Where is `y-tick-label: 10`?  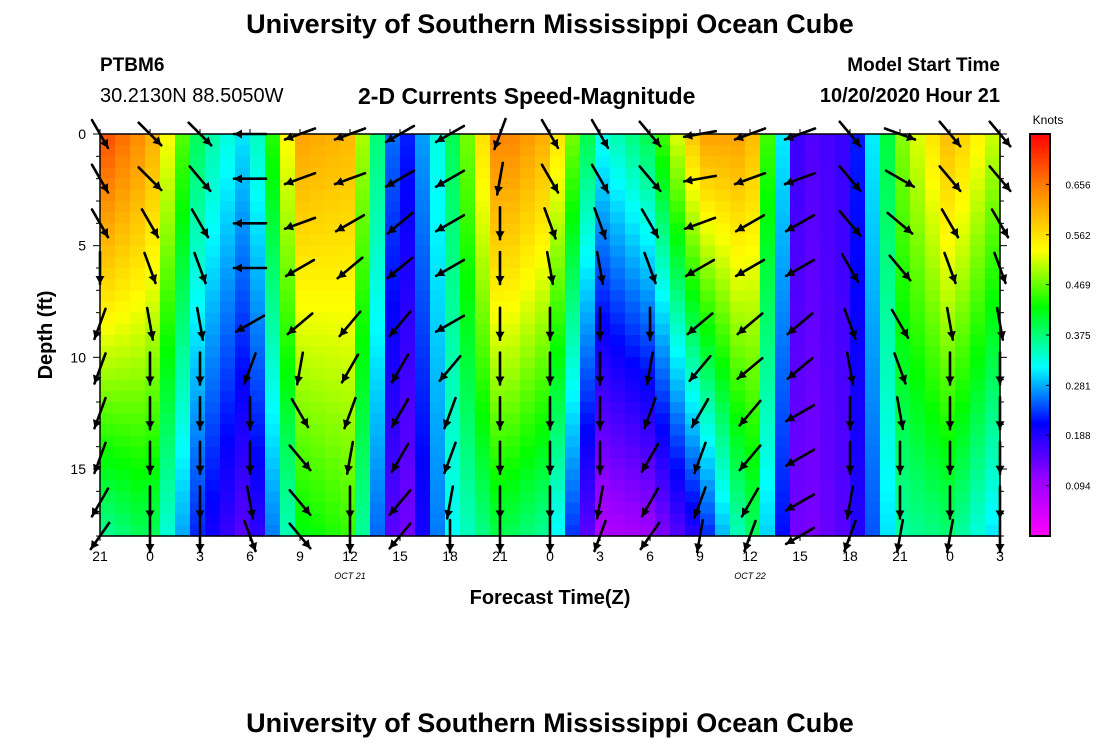
y-tick-label: 10 is located at coordinates (78, 357).